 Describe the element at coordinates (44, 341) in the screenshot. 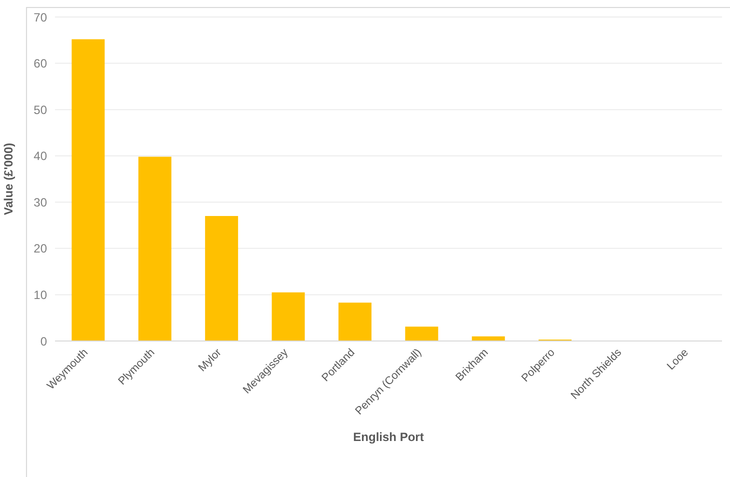

I see `y-tick-label: 0` at that location.